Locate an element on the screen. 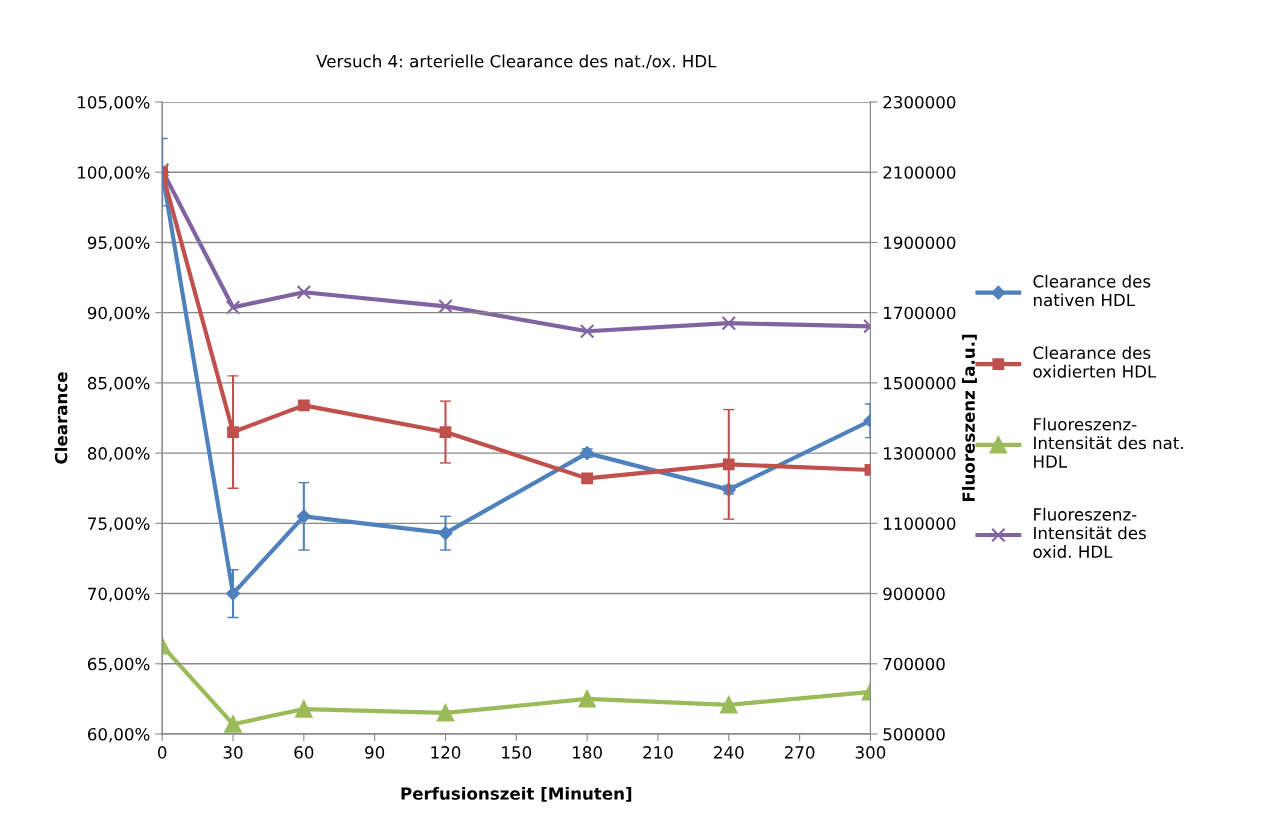  y-tick-label: 85,00% is located at coordinates (118, 384).